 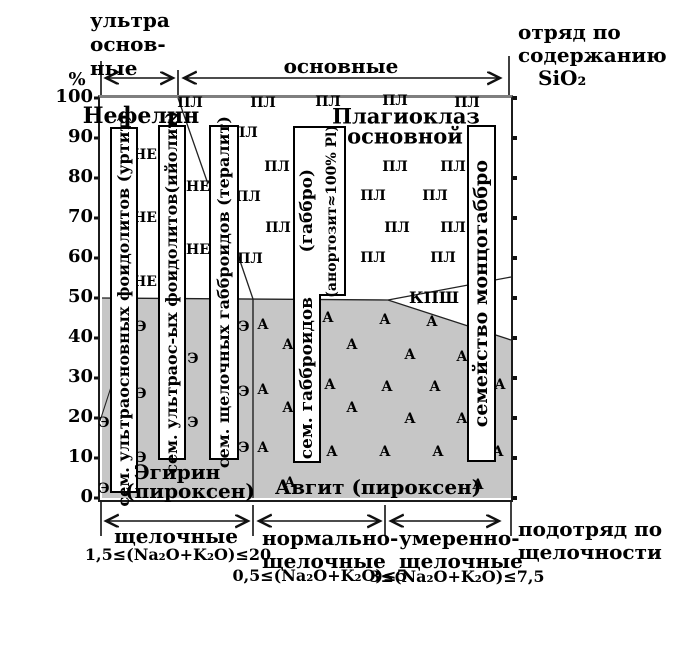 I want to click on ultrabasic-title-line2: основ-, so click(x=128, y=44).